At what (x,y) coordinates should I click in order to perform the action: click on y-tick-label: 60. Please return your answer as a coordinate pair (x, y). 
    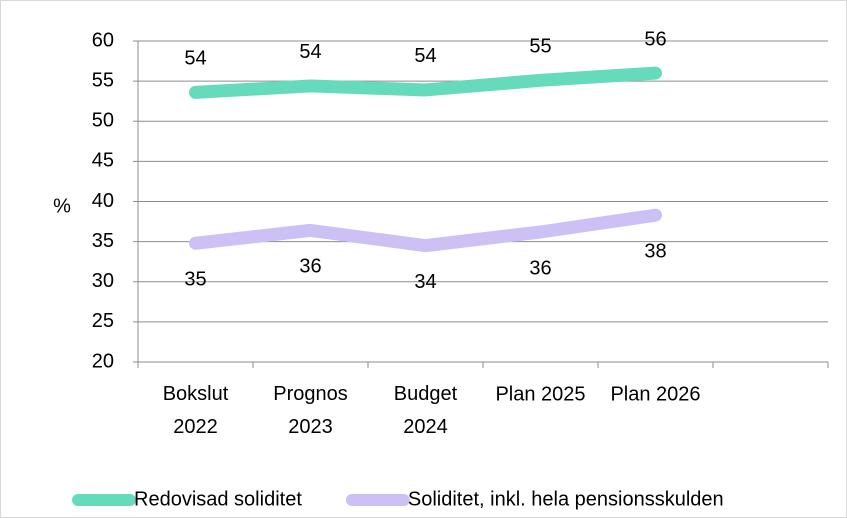
    Looking at the image, I should click on (103, 40).